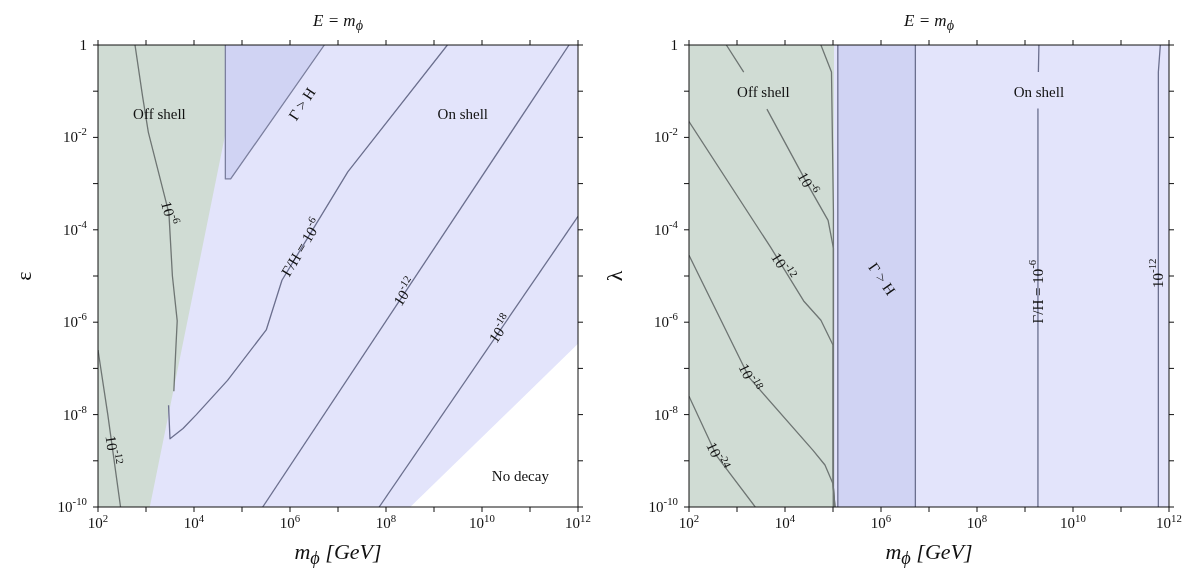  Describe the element at coordinates (520, 476) in the screenshot. I see `annotation: No decay` at that location.